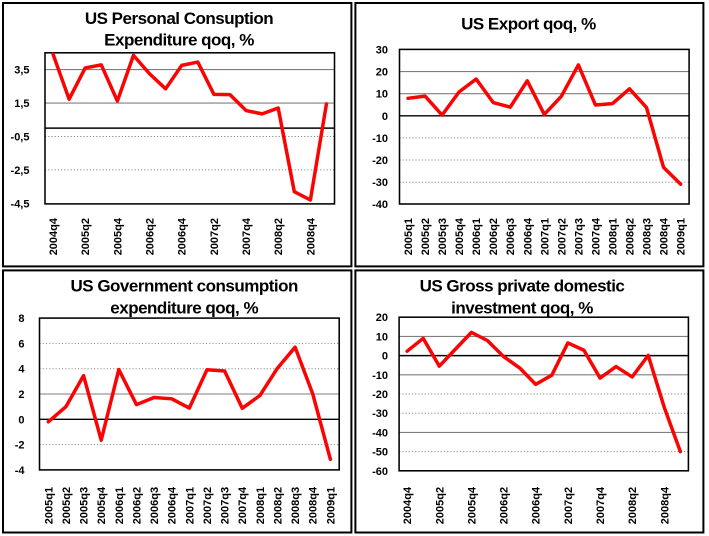 The height and width of the screenshot is (536, 709). I want to click on svg-text: expenditure qoq, %, so click(184, 308).